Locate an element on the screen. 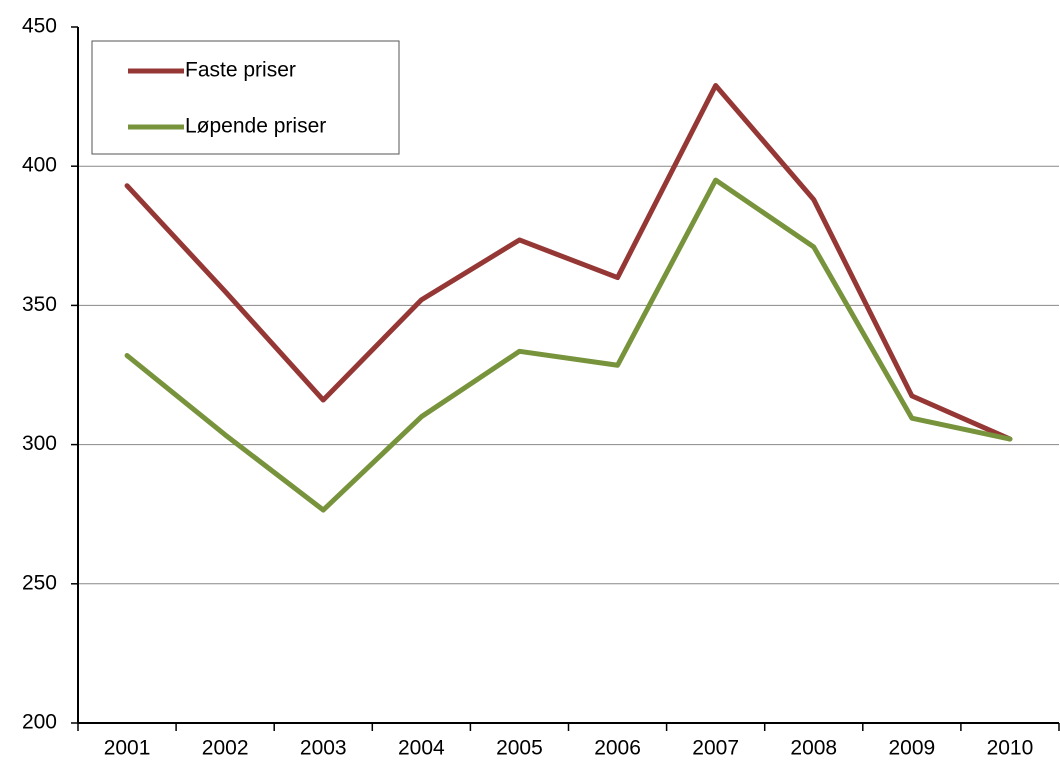 Image resolution: width=1060 pixels, height=767 pixels. y-tick-label: 300 is located at coordinates (39, 443).